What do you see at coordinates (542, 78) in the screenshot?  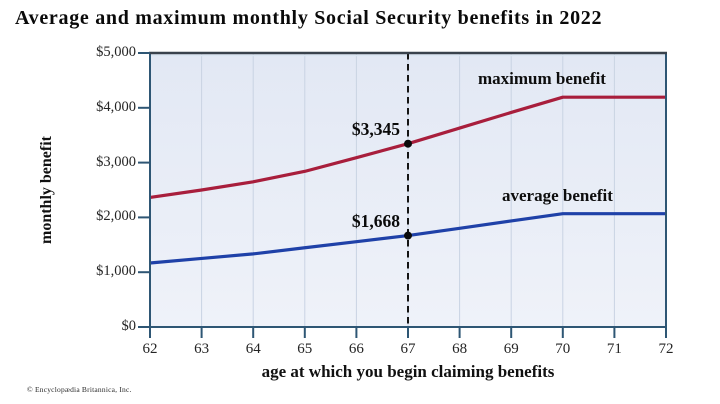 I see `series-label-maximum-benefit: maximum benefit` at bounding box center [542, 78].